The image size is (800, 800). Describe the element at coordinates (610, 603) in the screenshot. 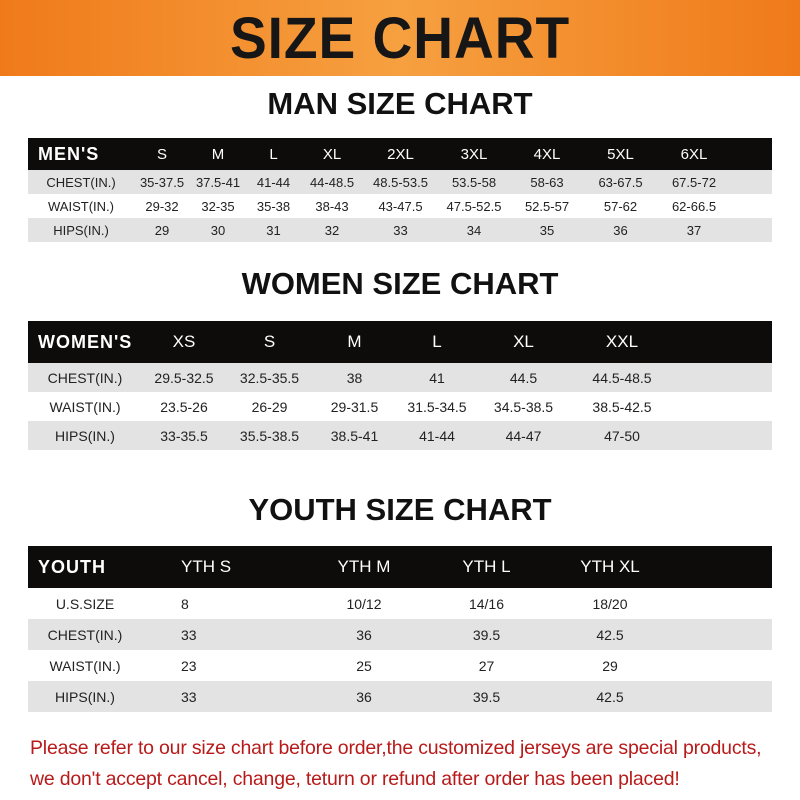

I see `table-cell: 18/20` at that location.